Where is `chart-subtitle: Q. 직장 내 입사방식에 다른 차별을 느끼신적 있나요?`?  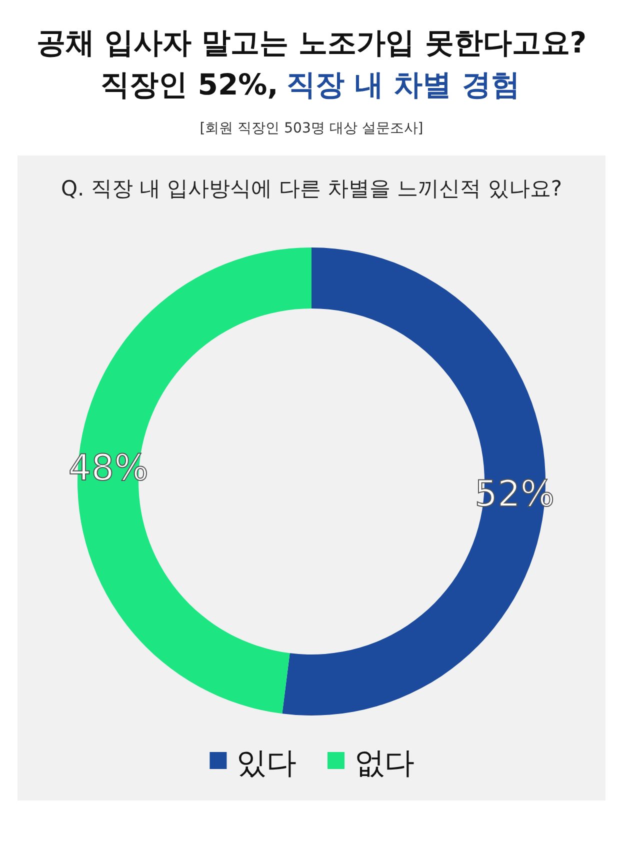
chart-subtitle: Q. 직장 내 입사방식에 다른 차별을 느끼신적 있나요? is located at coordinates (311, 188).